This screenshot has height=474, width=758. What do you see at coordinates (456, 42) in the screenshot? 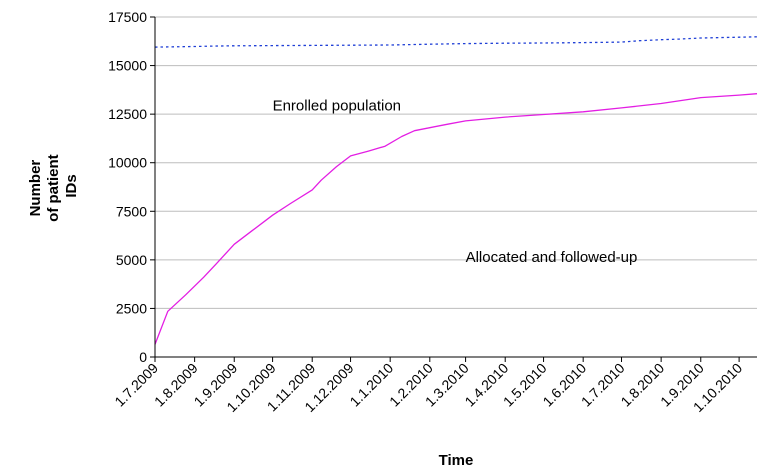
I see `enrolled-population-line` at bounding box center [456, 42].